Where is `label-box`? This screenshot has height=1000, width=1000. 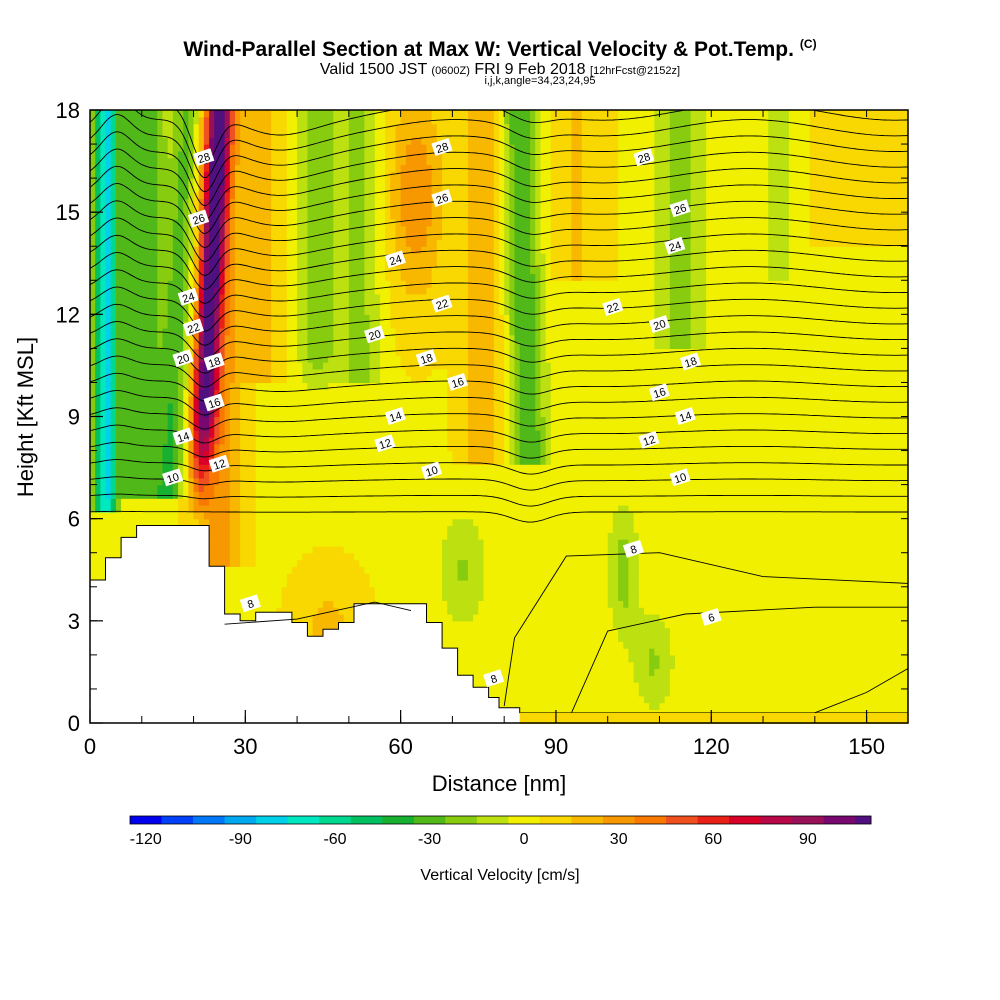 label-box is located at coordinates (690, 361).